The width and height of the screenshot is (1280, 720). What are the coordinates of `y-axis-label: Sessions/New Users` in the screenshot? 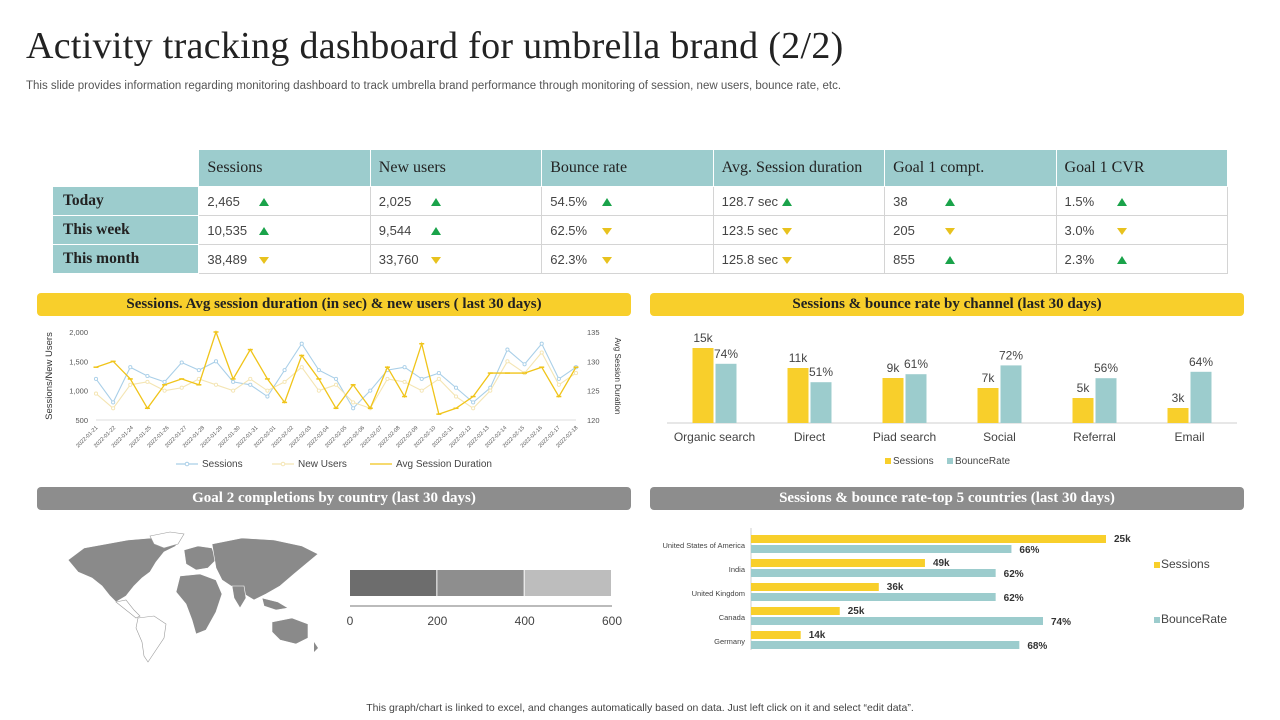 It's located at (49, 376).